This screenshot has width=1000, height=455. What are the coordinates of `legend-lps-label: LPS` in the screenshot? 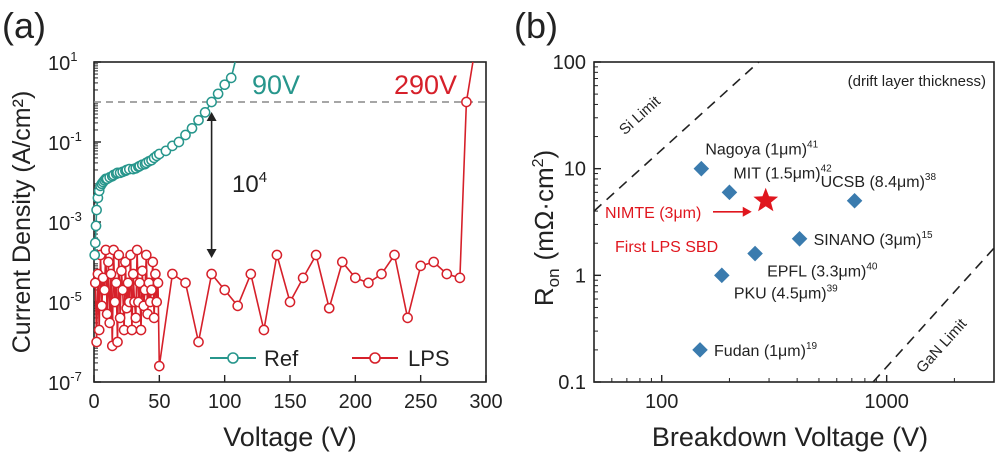 It's located at (429, 358).